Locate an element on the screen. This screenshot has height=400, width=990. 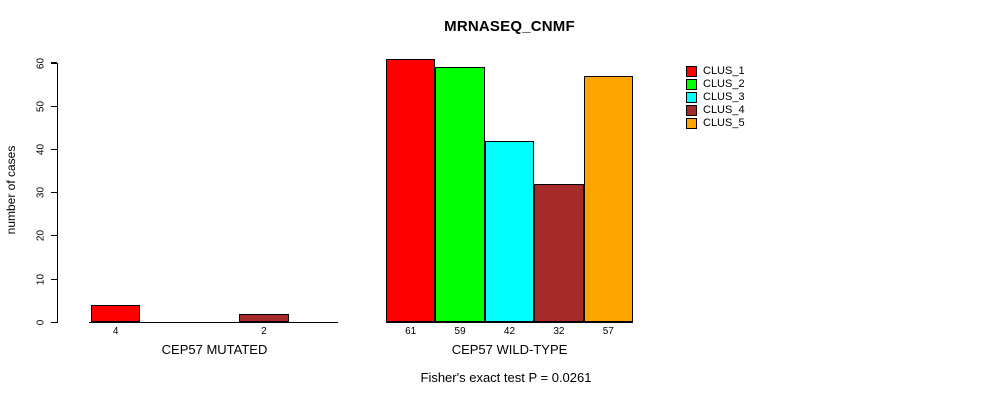
bar-value-label: 4 is located at coordinates (115, 331).